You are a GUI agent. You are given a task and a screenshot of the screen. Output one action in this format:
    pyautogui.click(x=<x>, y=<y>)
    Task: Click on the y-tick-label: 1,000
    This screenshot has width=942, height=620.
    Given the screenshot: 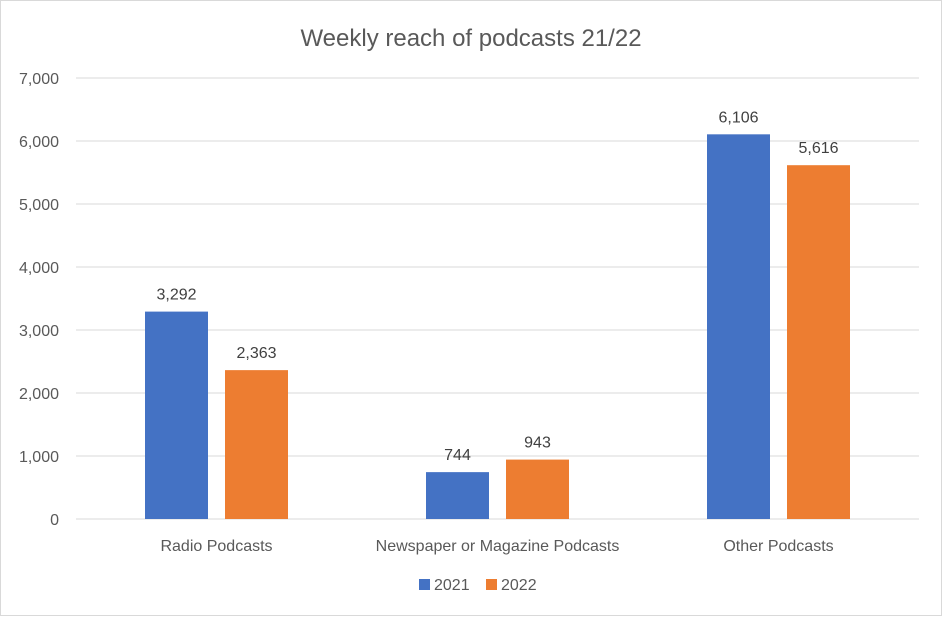 What is the action you would take?
    pyautogui.click(x=39, y=457)
    